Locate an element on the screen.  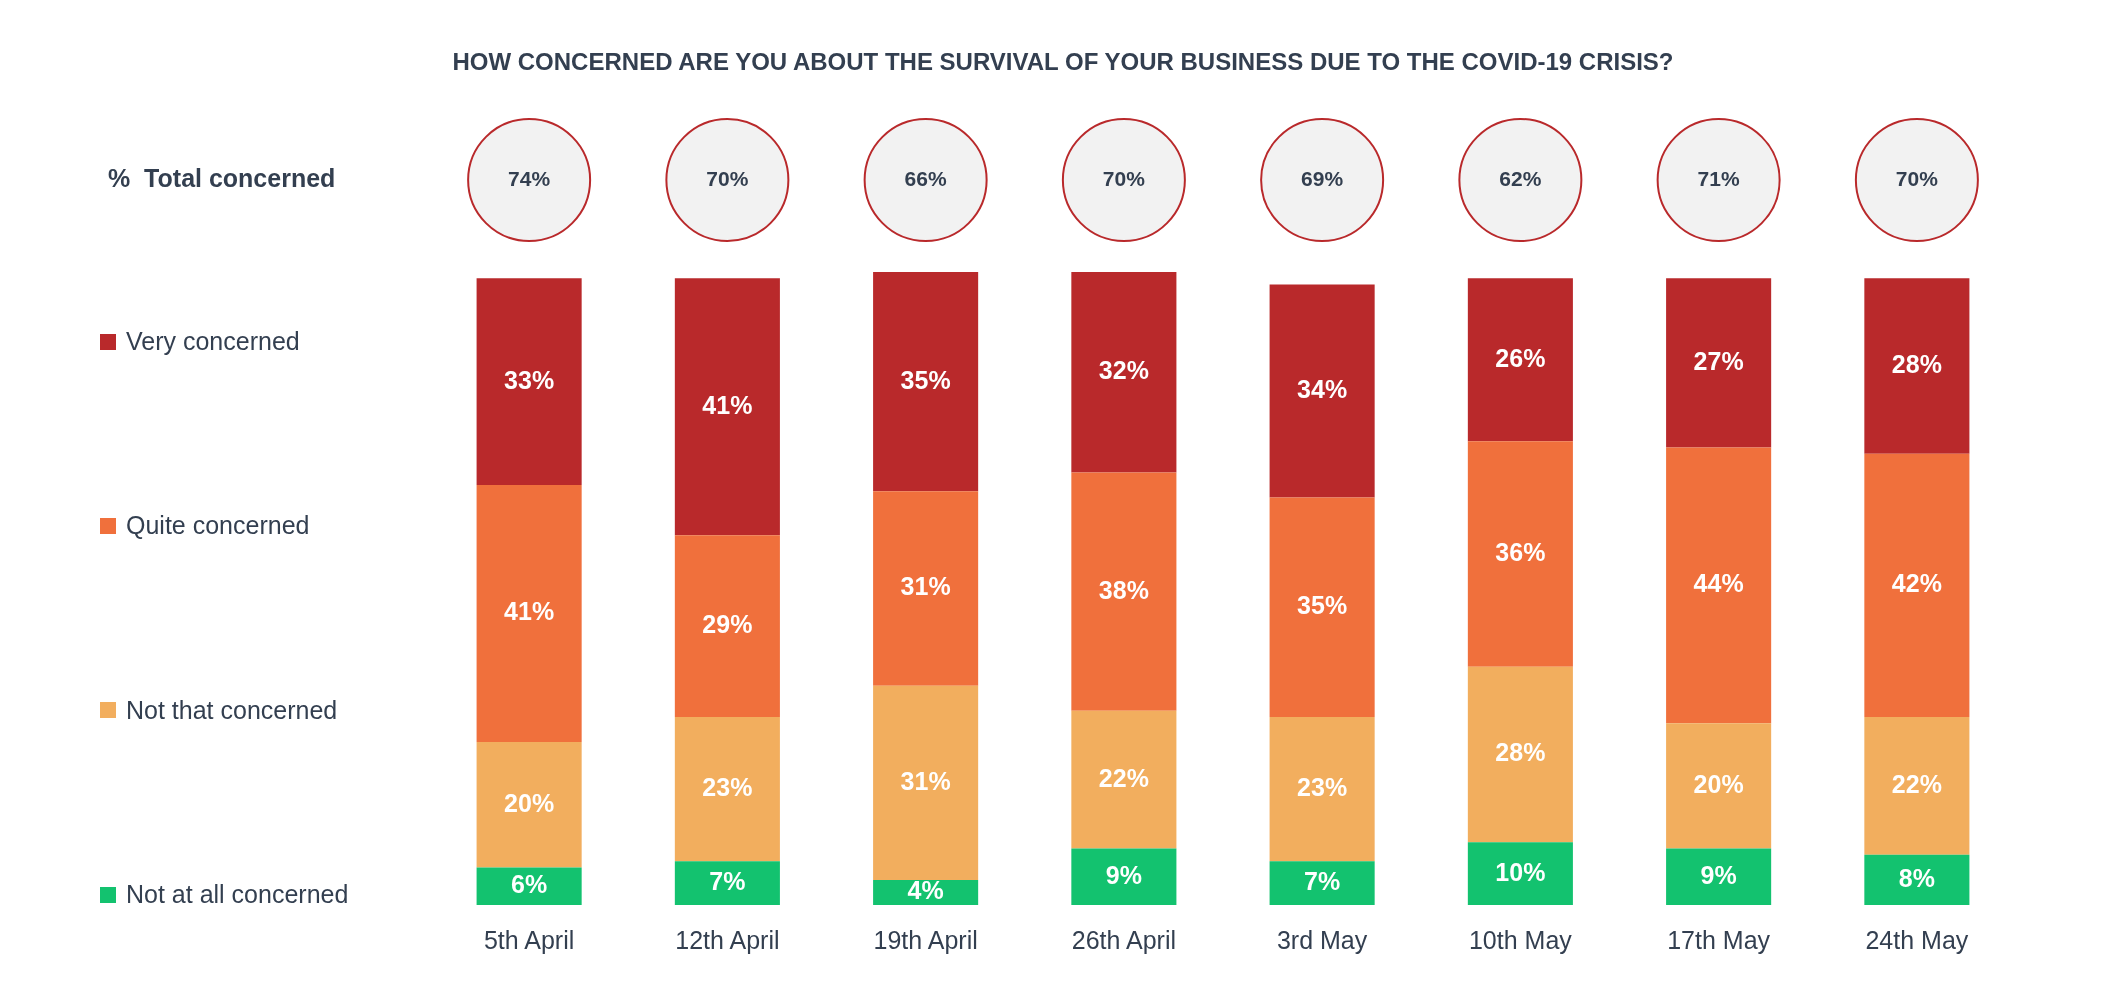
data-label: 27% is located at coordinates (1718, 360).